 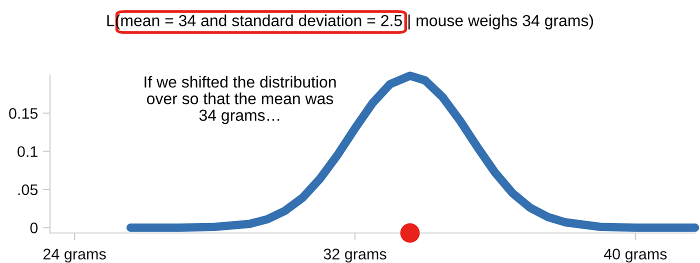 What do you see at coordinates (355, 255) in the screenshot?
I see `x-tick-label: 32 grams` at bounding box center [355, 255].